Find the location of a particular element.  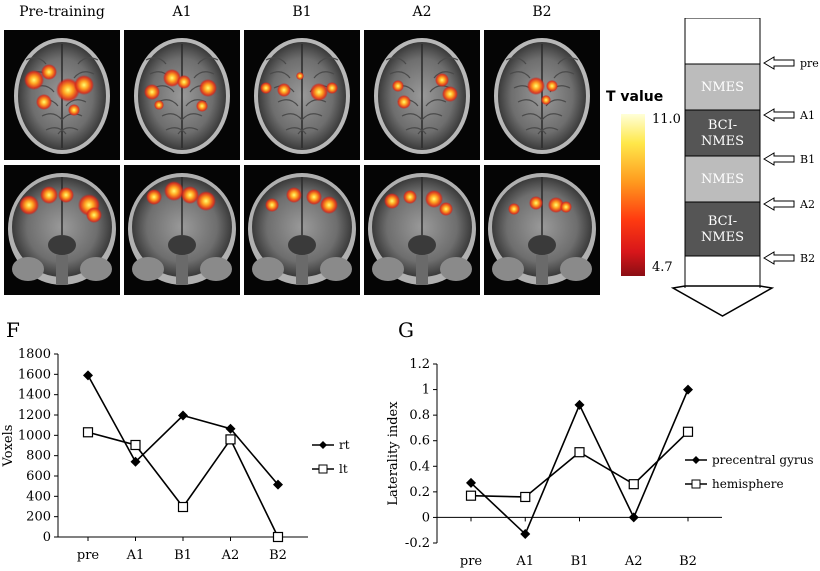

time-arrow is located at coordinates (722, 301).